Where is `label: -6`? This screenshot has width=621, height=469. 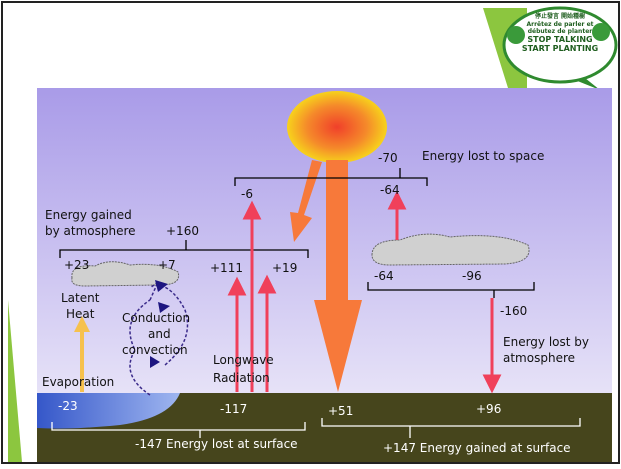
label: -6 is located at coordinates (247, 194).